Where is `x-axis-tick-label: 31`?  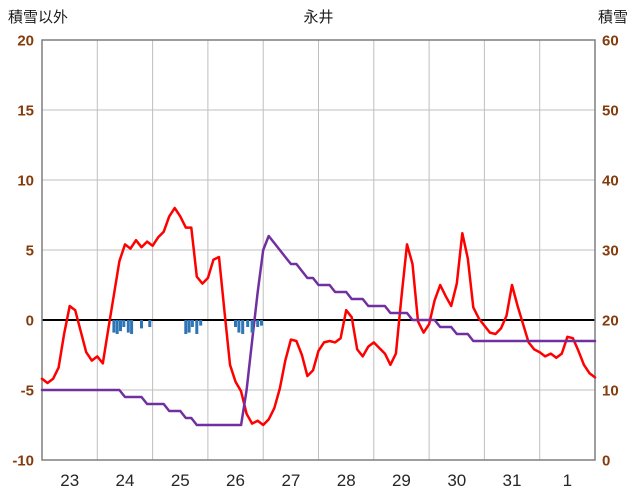
x-axis-tick-label: 31 is located at coordinates (512, 480).